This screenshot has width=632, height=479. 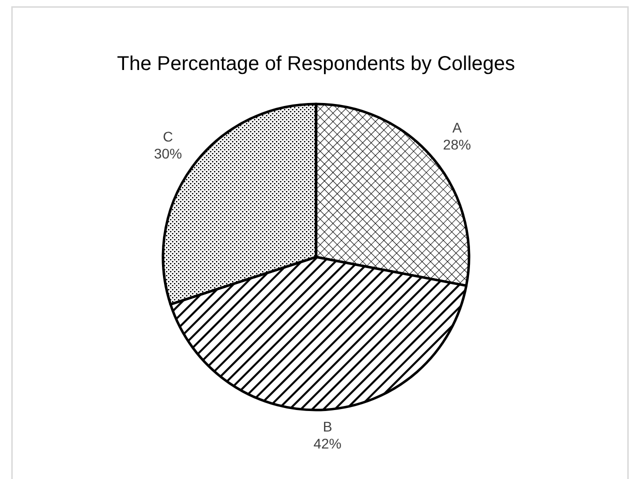 I want to click on data-label: 28%, so click(x=457, y=144).